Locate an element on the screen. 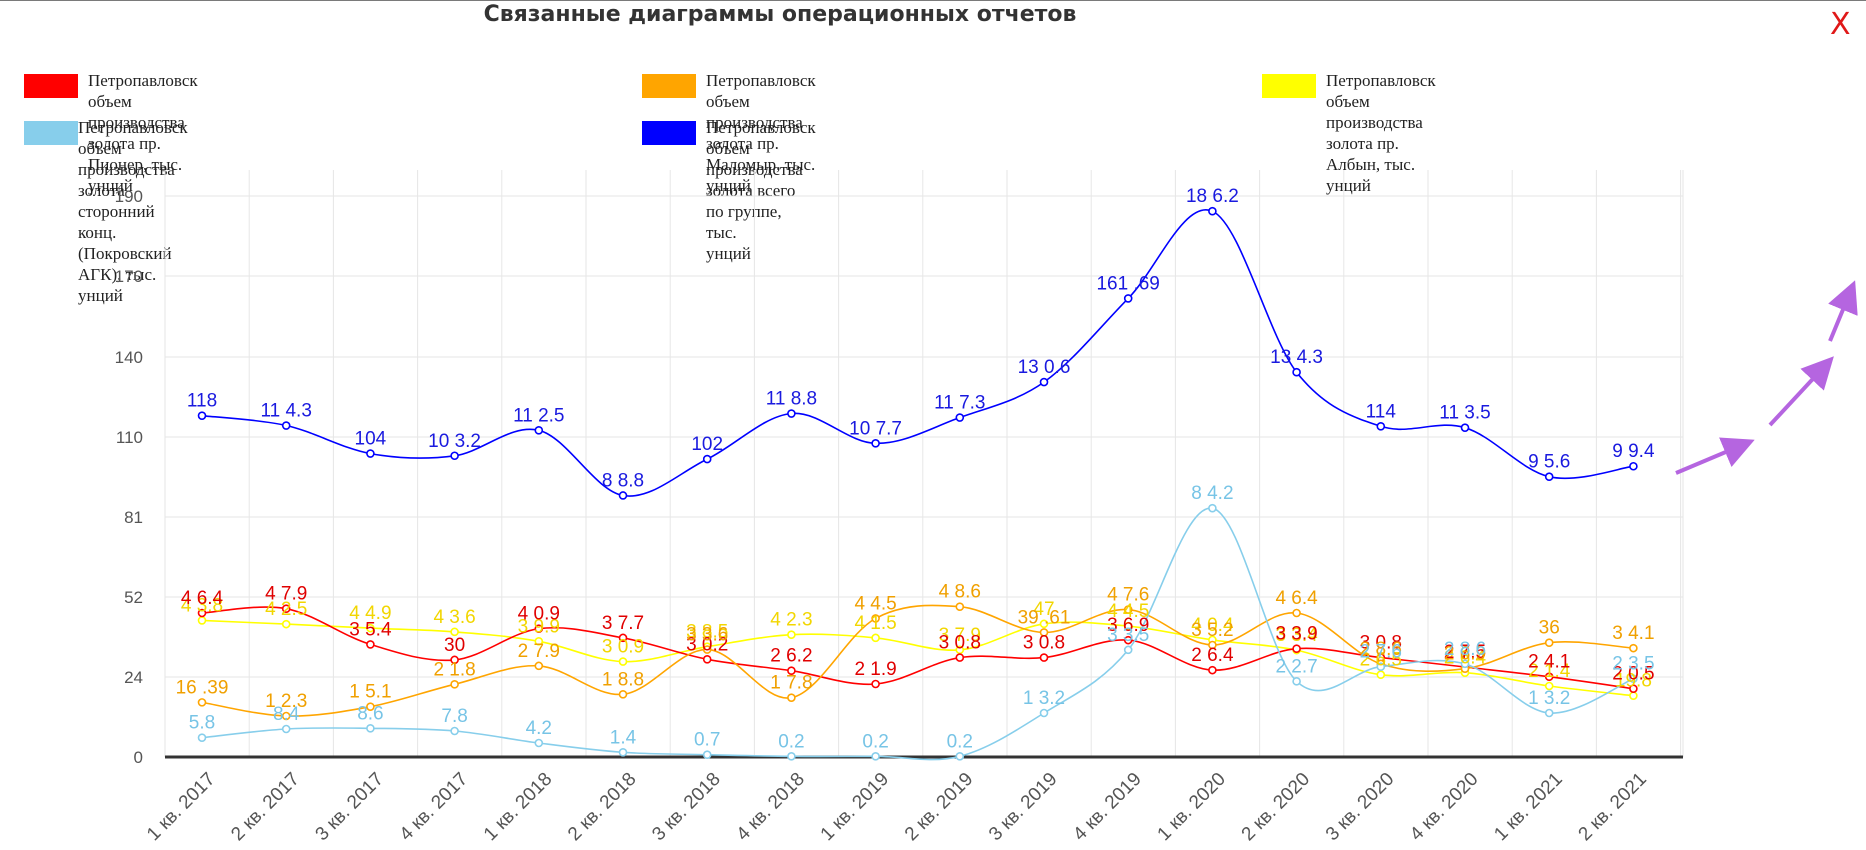 This screenshot has width=1866, height=850. data-label: 4 0.9 is located at coordinates (539, 614).